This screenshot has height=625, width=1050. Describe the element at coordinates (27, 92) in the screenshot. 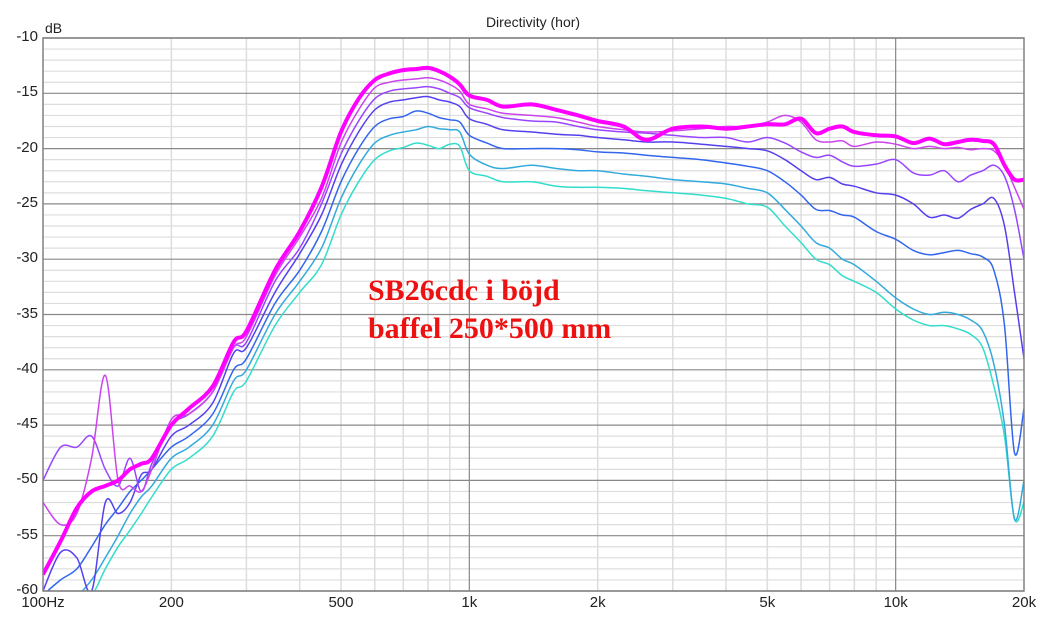

I see `y-tick-label: -15` at that location.